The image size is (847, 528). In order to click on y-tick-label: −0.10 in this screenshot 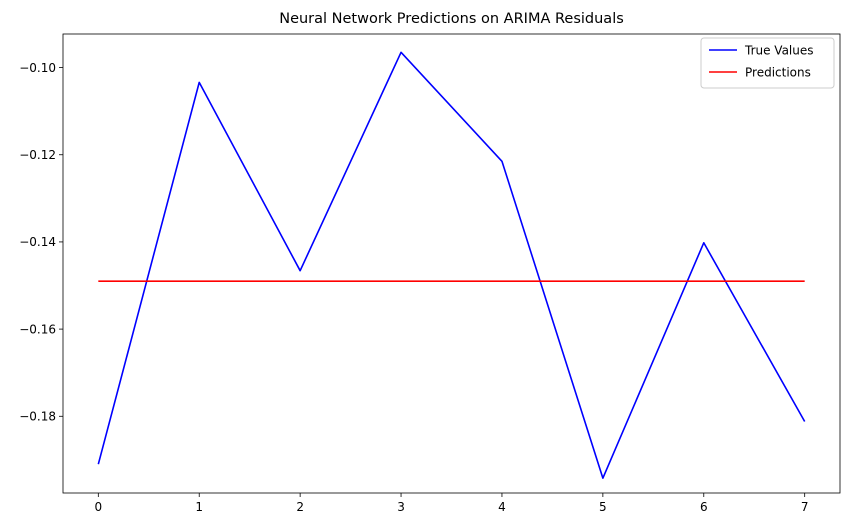, I will do `click(37, 68)`.